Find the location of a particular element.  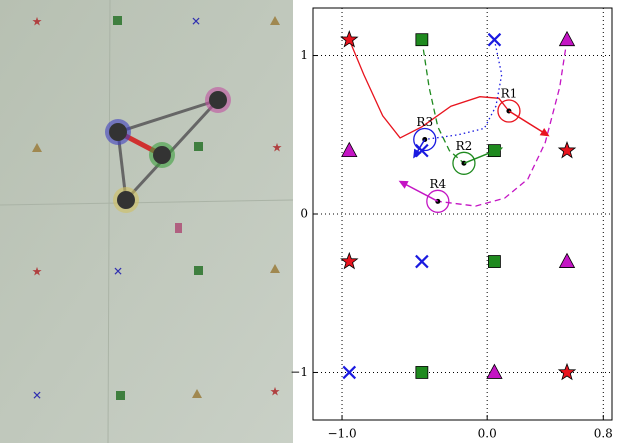

robot-label: R3 is located at coordinates (424, 122).